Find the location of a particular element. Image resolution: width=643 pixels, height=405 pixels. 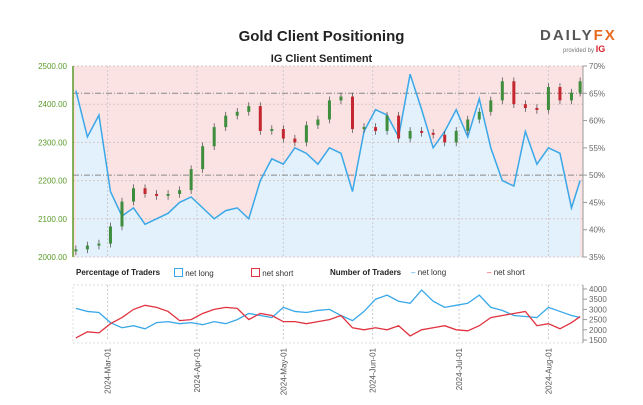

legend-pct-long: net long is located at coordinates (194, 273).